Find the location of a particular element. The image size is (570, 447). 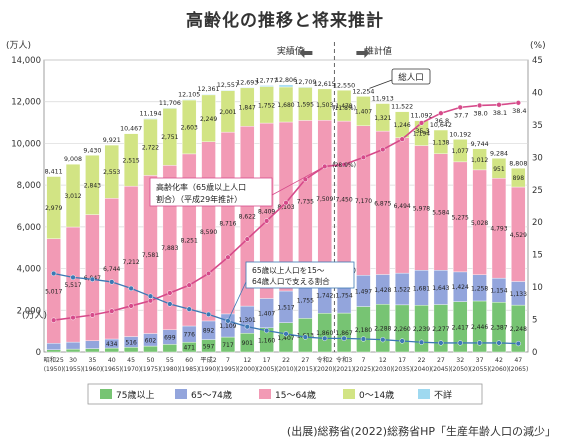

x-tick-year: (2040) is located at coordinates (422, 369).